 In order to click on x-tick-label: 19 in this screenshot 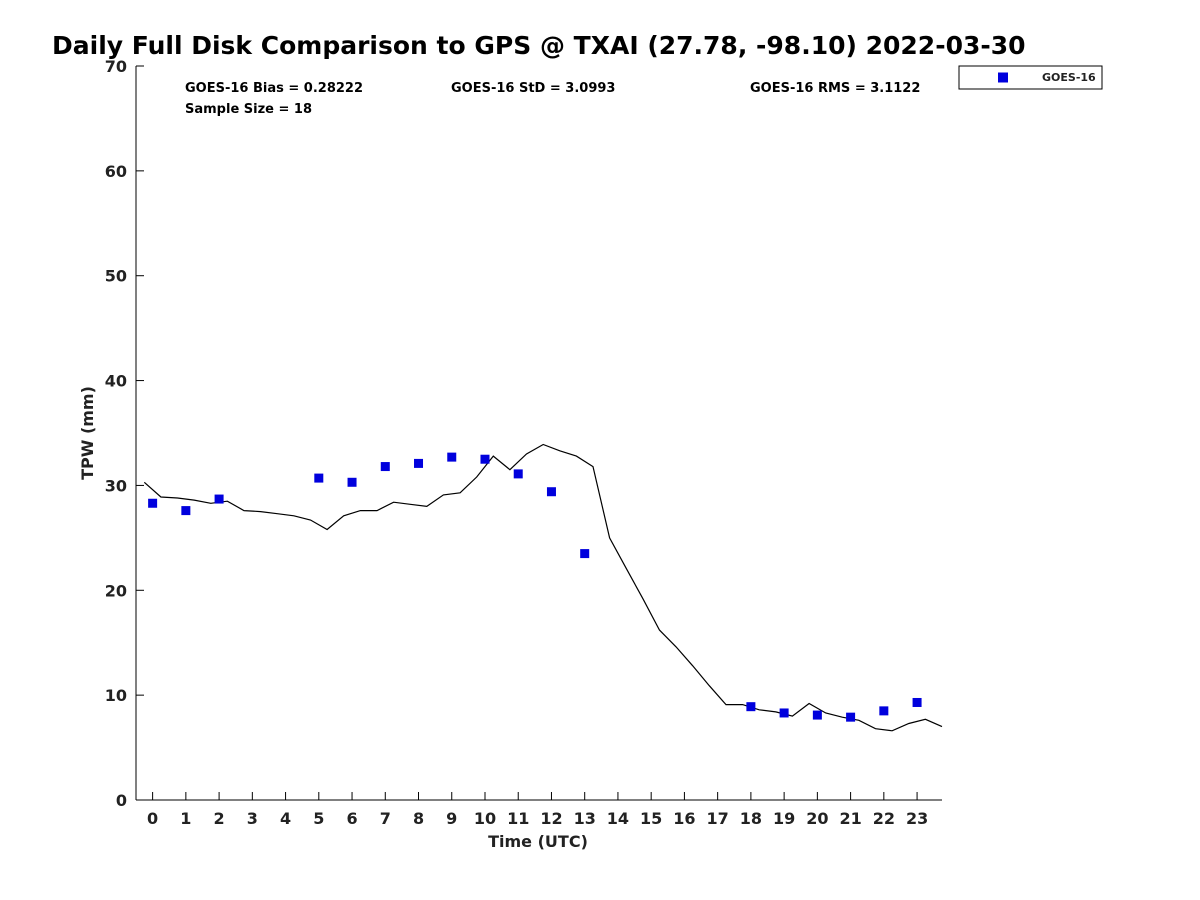, I will do `click(784, 818)`.